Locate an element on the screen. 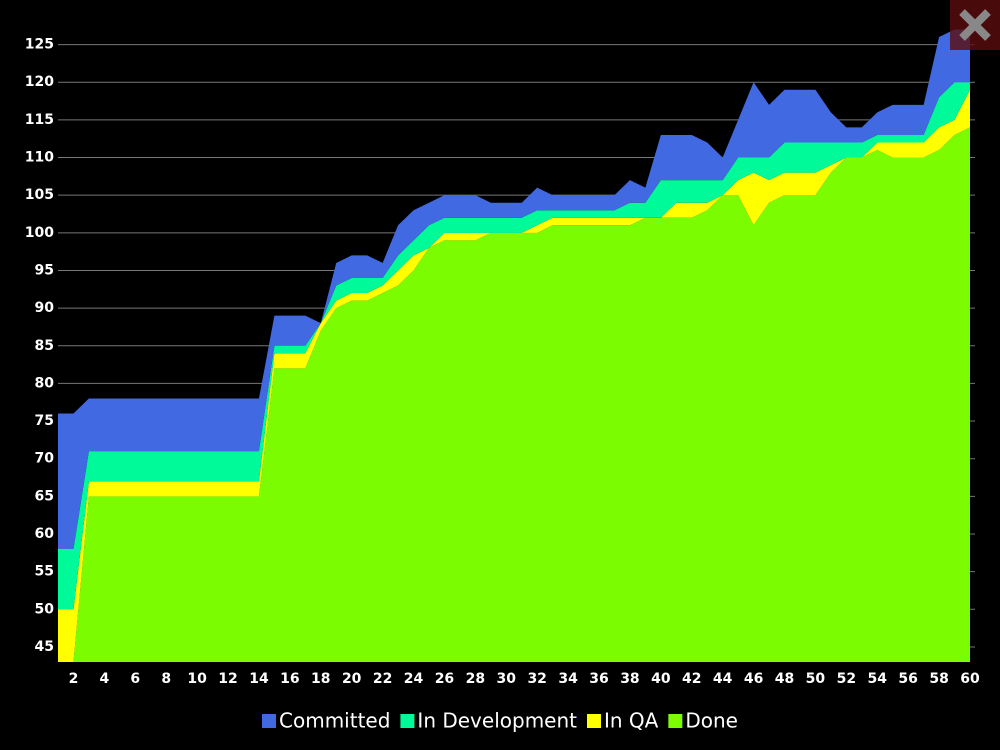  x-tick-label: 26 is located at coordinates (444, 679).